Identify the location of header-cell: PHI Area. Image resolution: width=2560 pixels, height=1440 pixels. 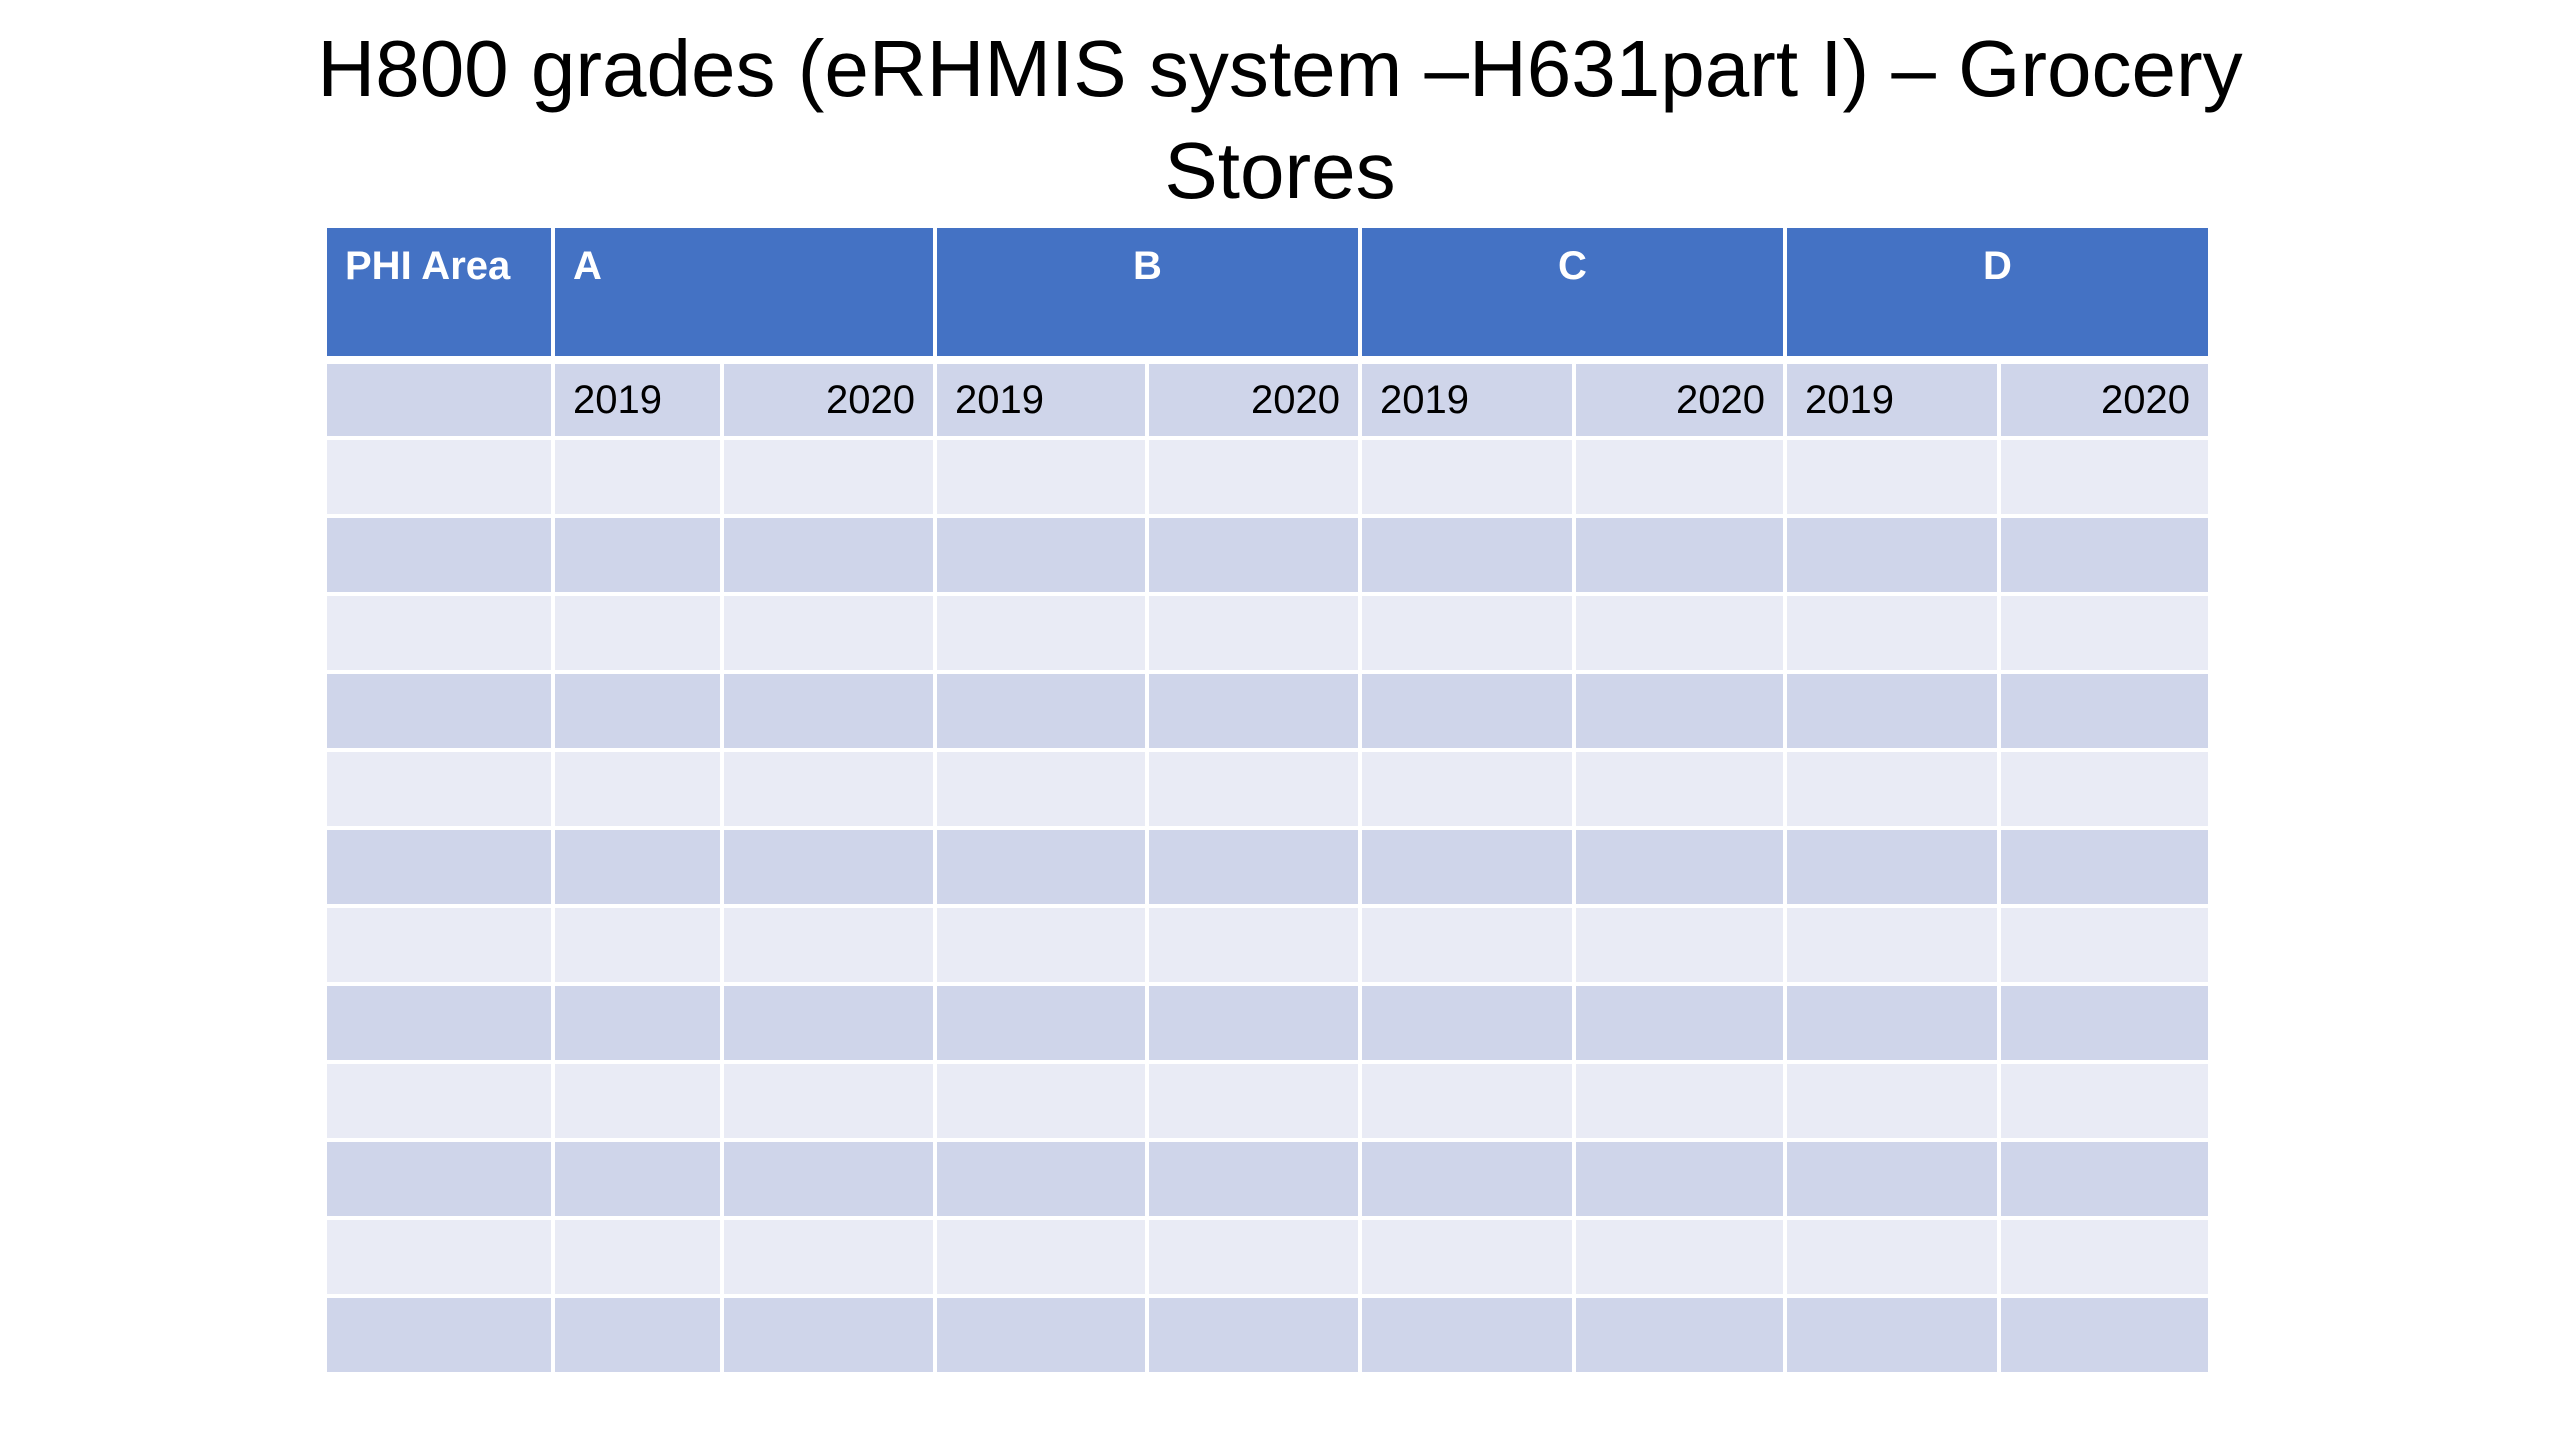
(439, 292).